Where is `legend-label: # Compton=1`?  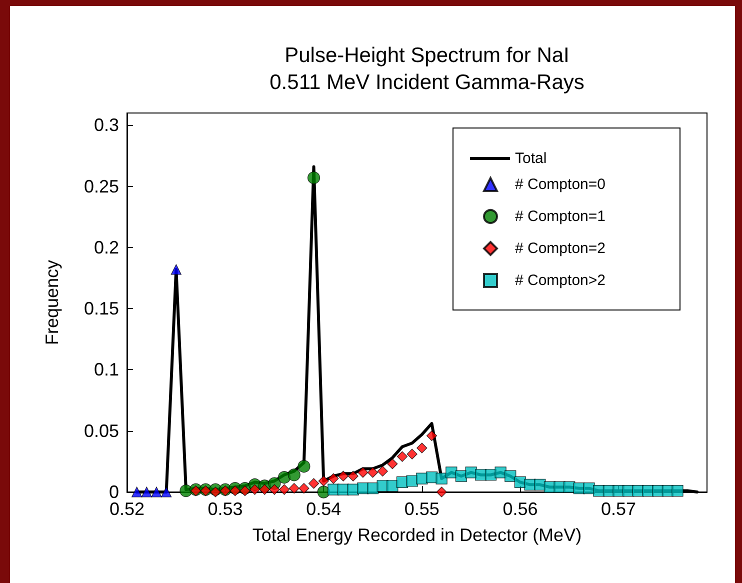
legend-label: # Compton=1 is located at coordinates (560, 216).